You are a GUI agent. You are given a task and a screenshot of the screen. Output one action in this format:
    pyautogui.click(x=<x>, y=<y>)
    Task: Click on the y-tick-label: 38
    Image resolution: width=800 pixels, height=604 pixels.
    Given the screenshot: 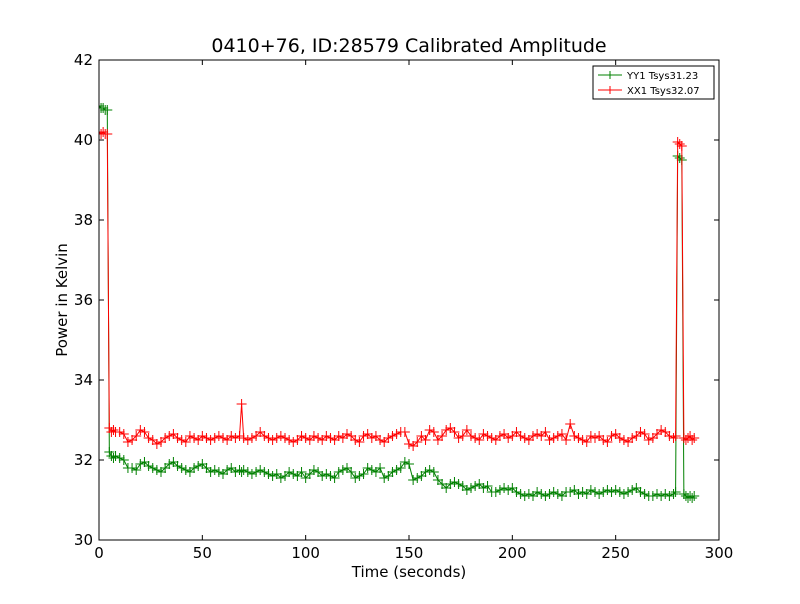 What is the action you would take?
    pyautogui.click(x=83, y=220)
    